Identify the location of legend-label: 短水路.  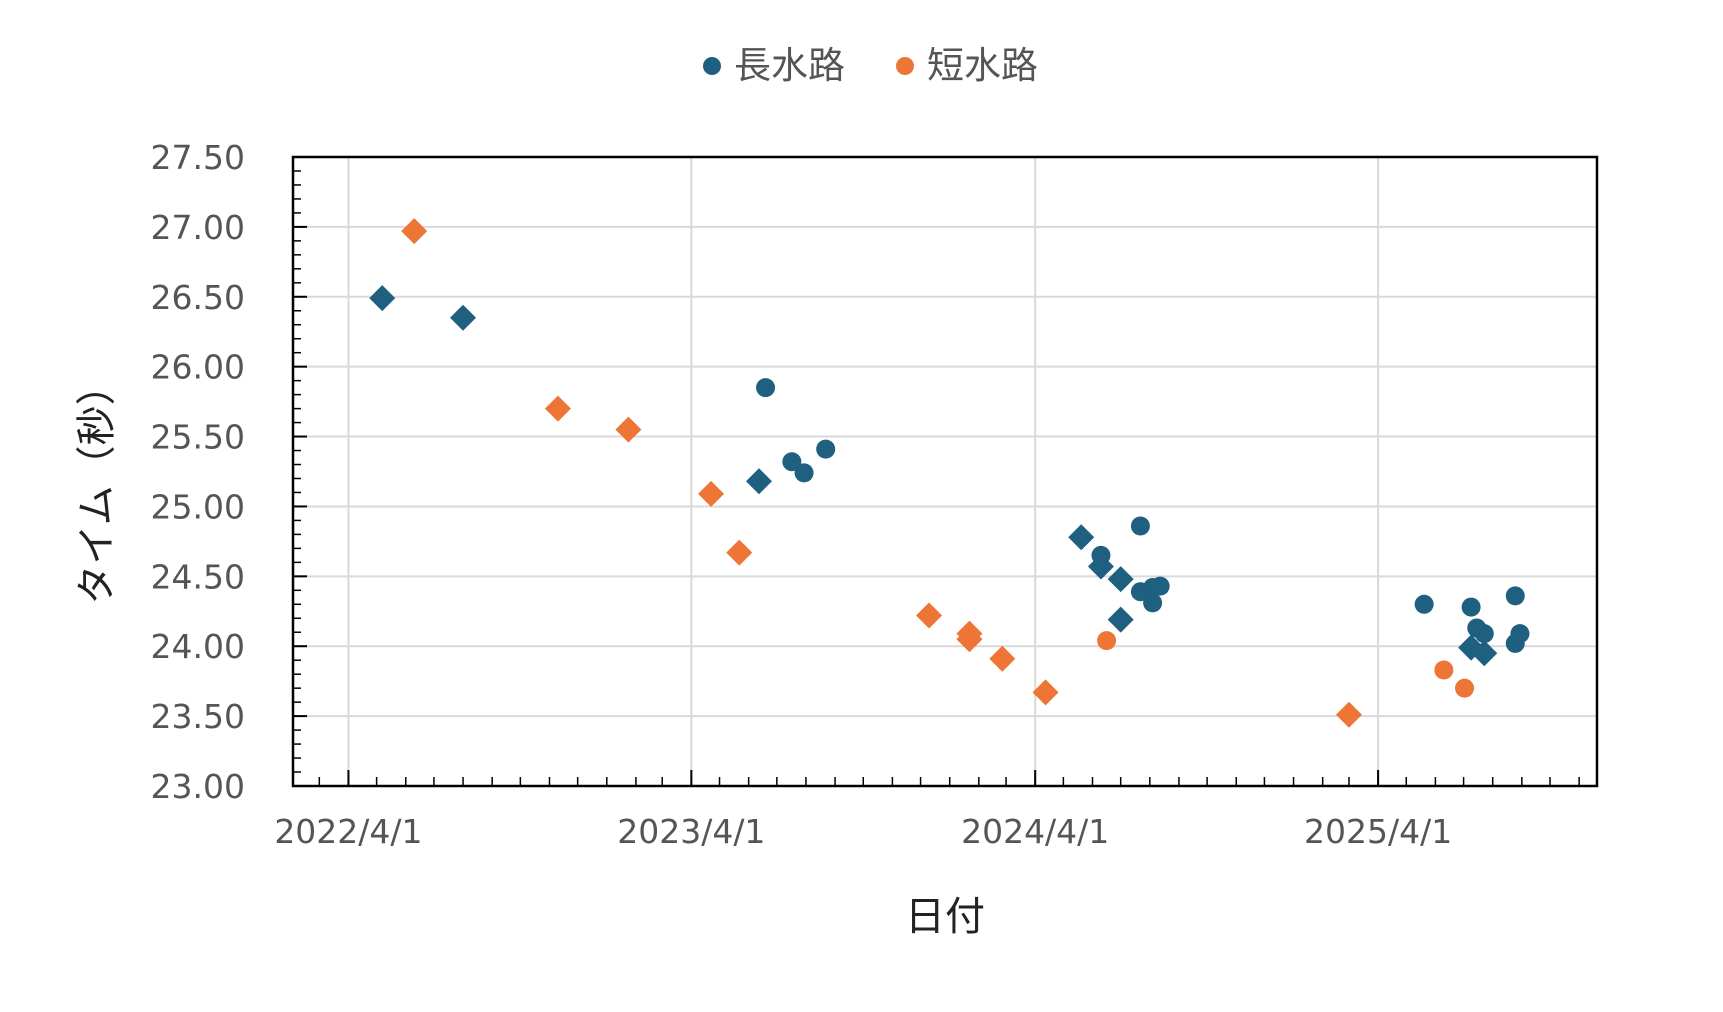
(982, 65).